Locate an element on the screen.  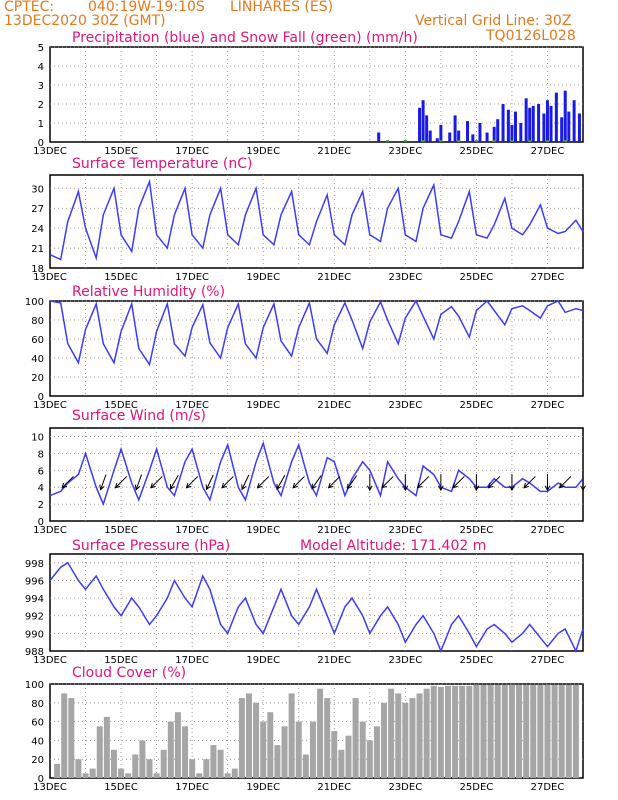
y-tick-label: 80 is located at coordinates (37, 704).